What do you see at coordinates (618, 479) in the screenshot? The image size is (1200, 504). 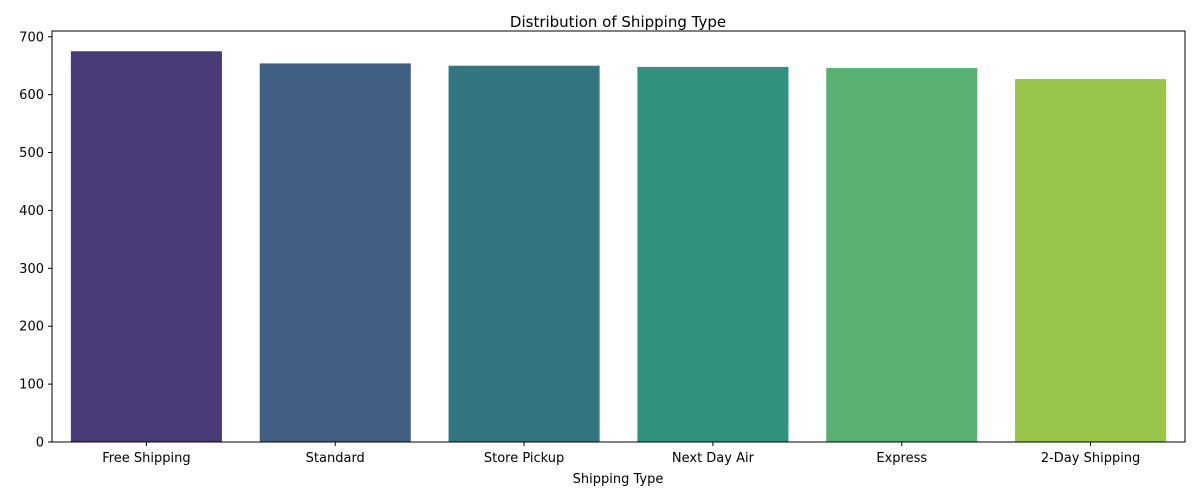 I see `x-axis-label: Shipping Type` at bounding box center [618, 479].